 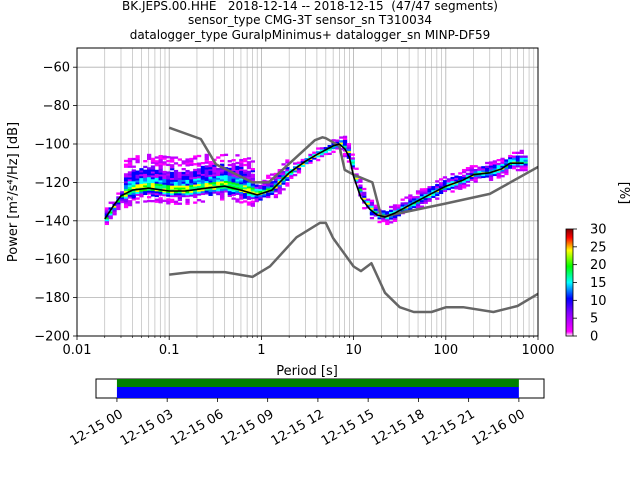 I want to click on y-axis: −200 −180 −160 −140 −120 −100 −80 −60, so click(x=55, y=203).